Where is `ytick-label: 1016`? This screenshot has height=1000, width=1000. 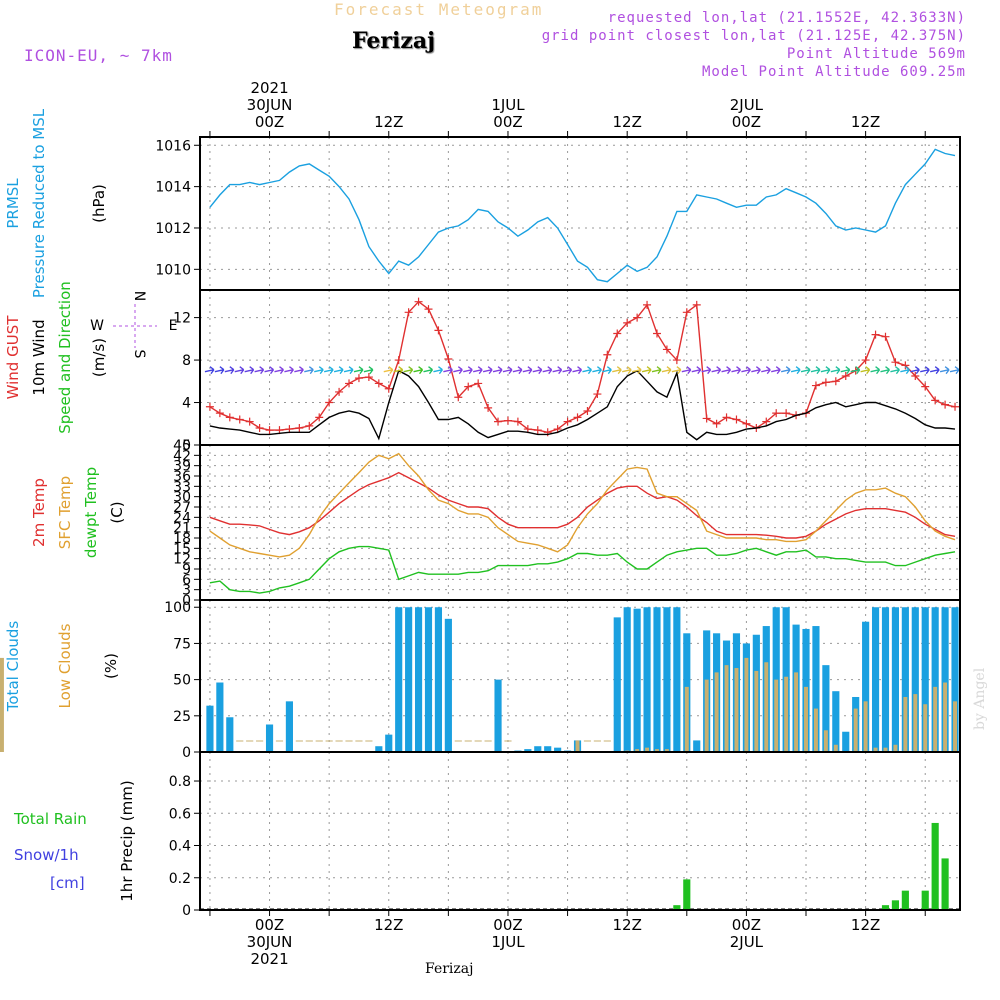
ytick-label: 1016 is located at coordinates (173, 146).